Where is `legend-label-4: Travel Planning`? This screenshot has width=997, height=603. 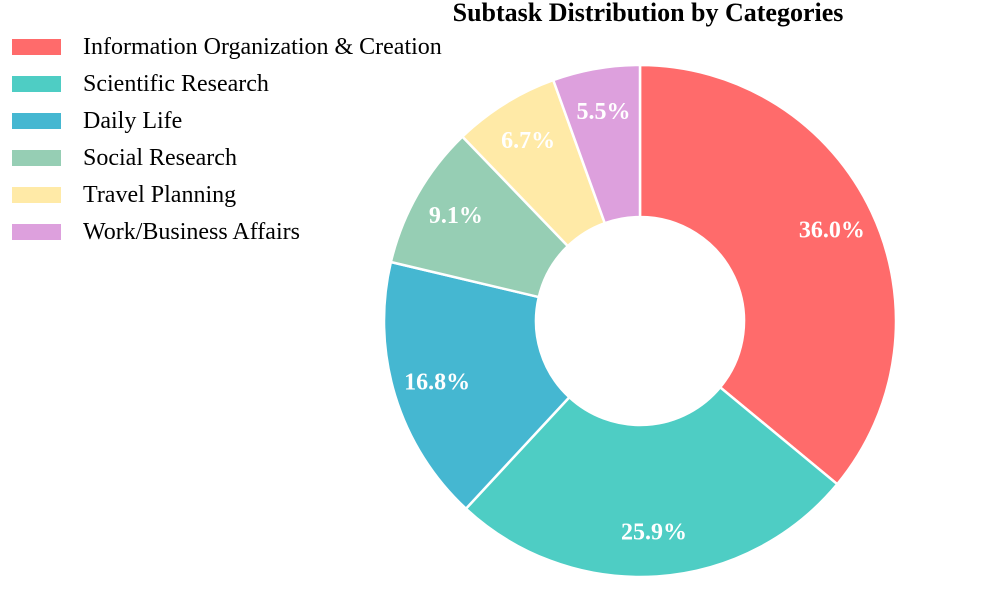 legend-label-4: Travel Planning is located at coordinates (159, 195).